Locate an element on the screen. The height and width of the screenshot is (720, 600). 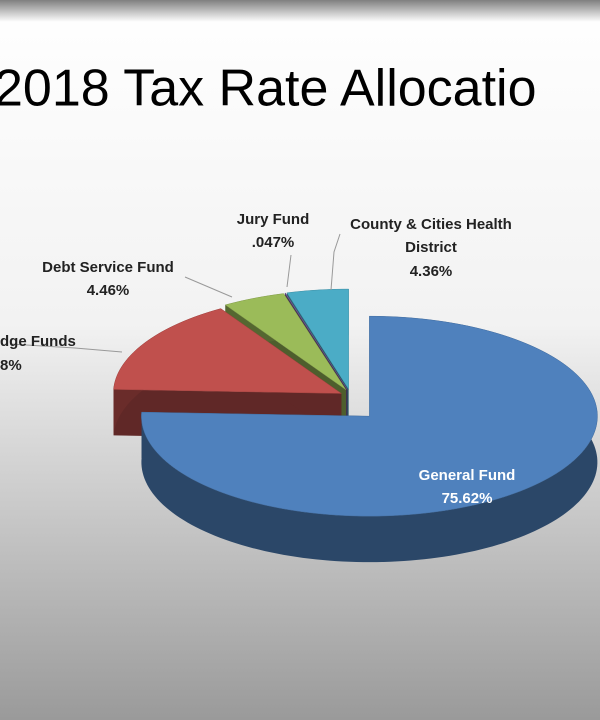
slice-label: General Fund is located at coordinates (467, 475).